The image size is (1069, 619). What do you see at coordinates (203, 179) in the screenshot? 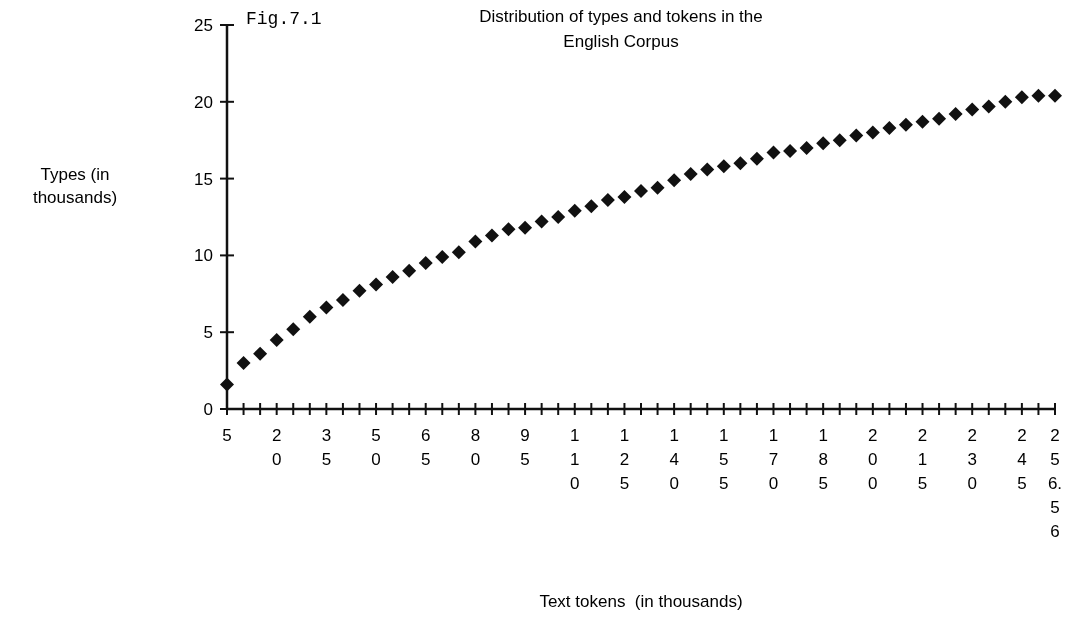
I see `y-tick-label: 15` at bounding box center [203, 179].